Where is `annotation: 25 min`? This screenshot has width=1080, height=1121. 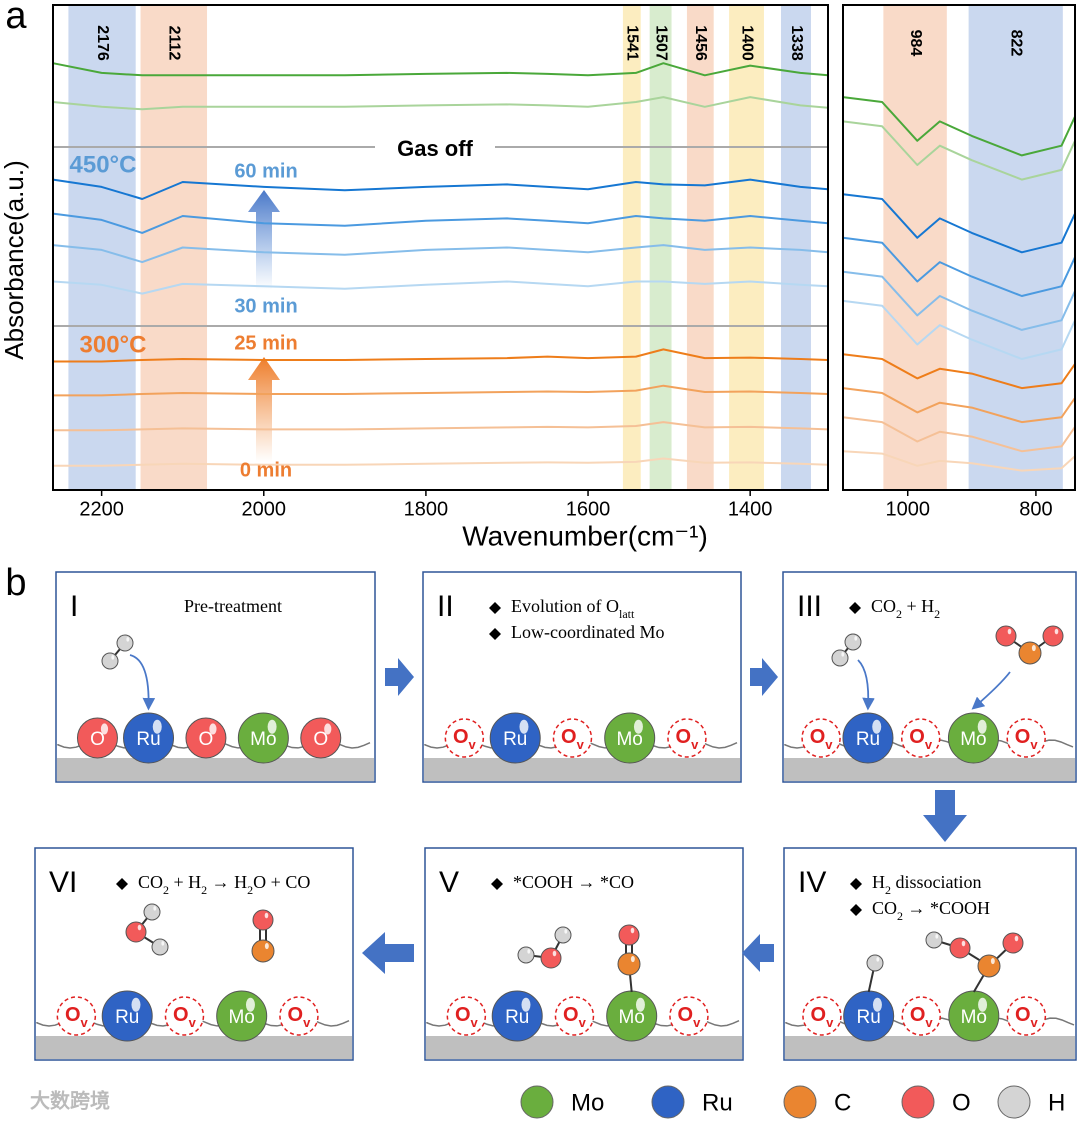 annotation: 25 min is located at coordinates (265, 343).